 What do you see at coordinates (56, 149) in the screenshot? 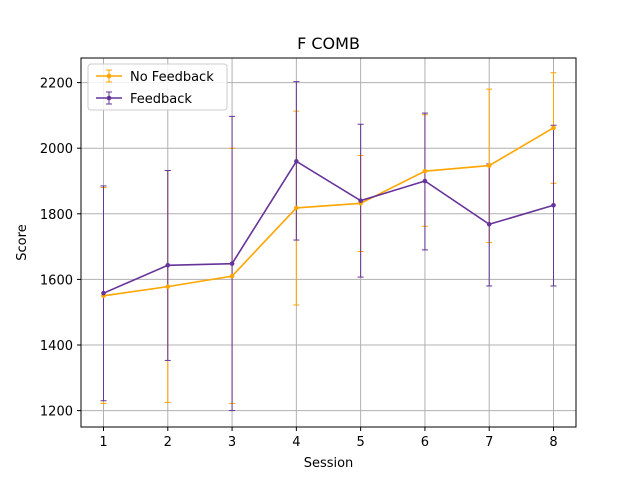
I see `y-tick-label: 2000` at bounding box center [56, 149].